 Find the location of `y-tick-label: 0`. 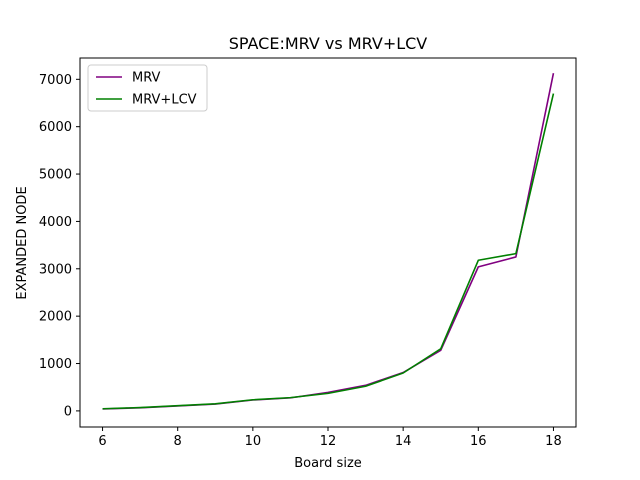

y-tick-label: 0 is located at coordinates (68, 411).